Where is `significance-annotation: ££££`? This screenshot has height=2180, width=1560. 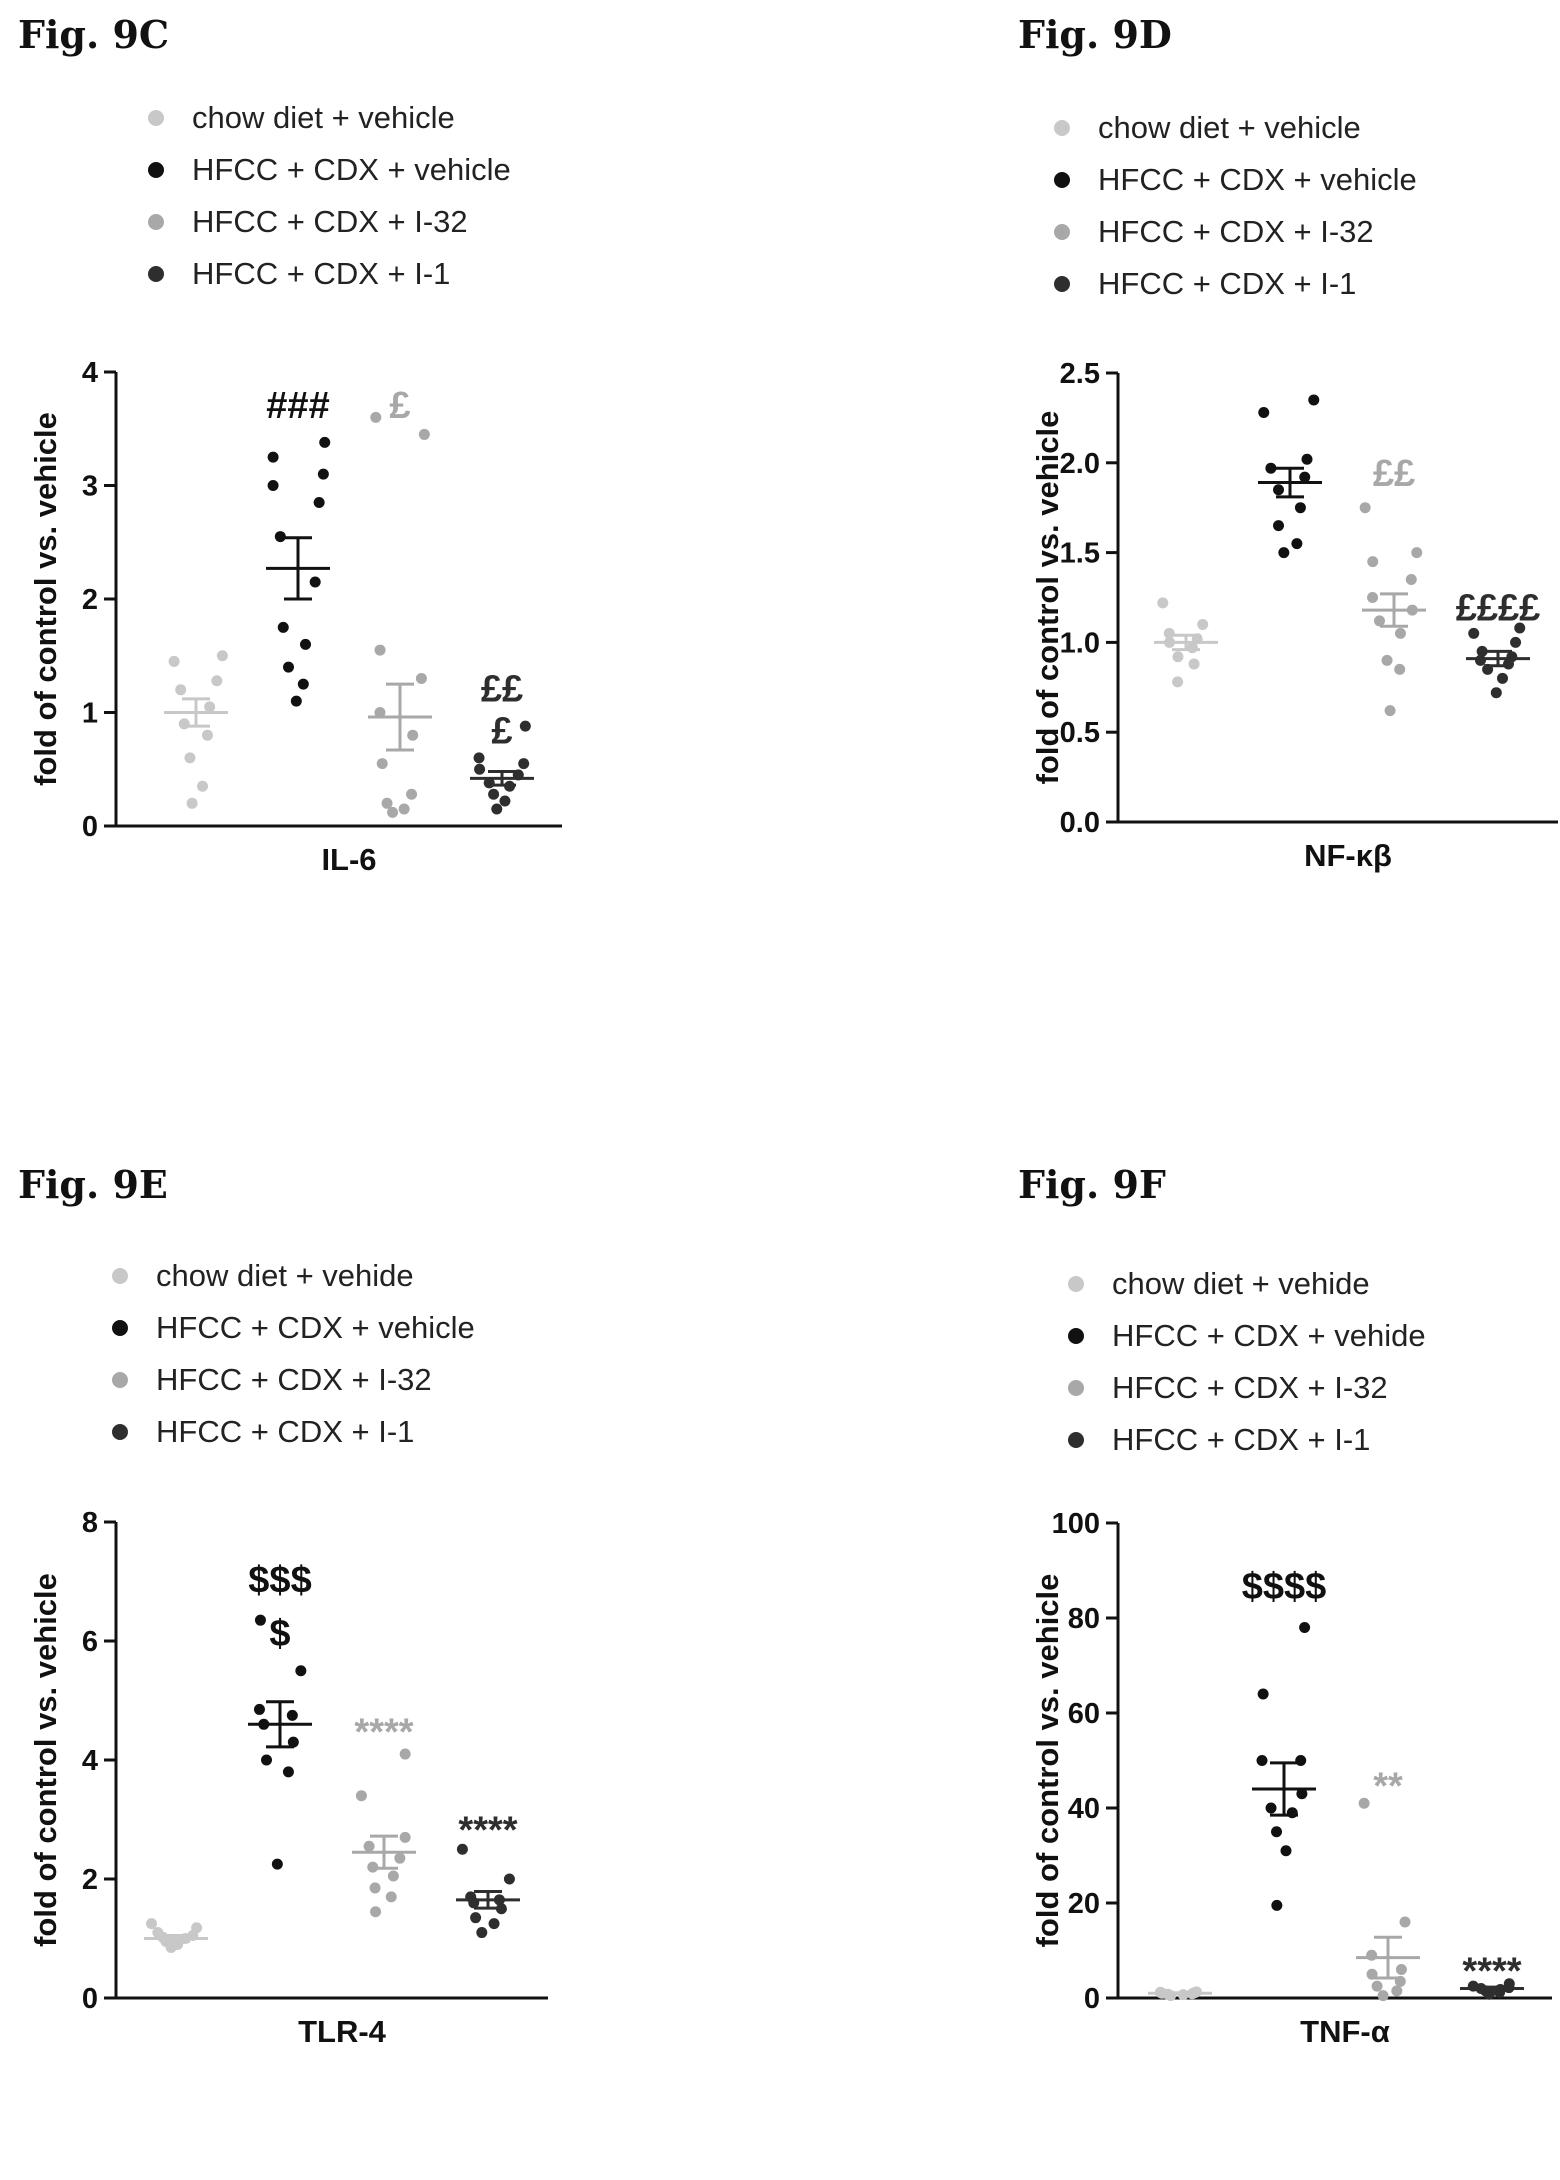
significance-annotation: ££££ is located at coordinates (1498, 608).